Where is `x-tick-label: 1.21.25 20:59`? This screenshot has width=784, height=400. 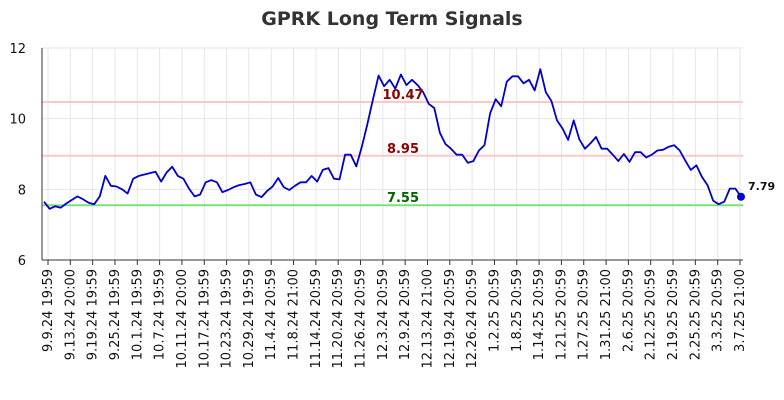 x-tick-label: 1.21.25 20:59 is located at coordinates (561, 314).